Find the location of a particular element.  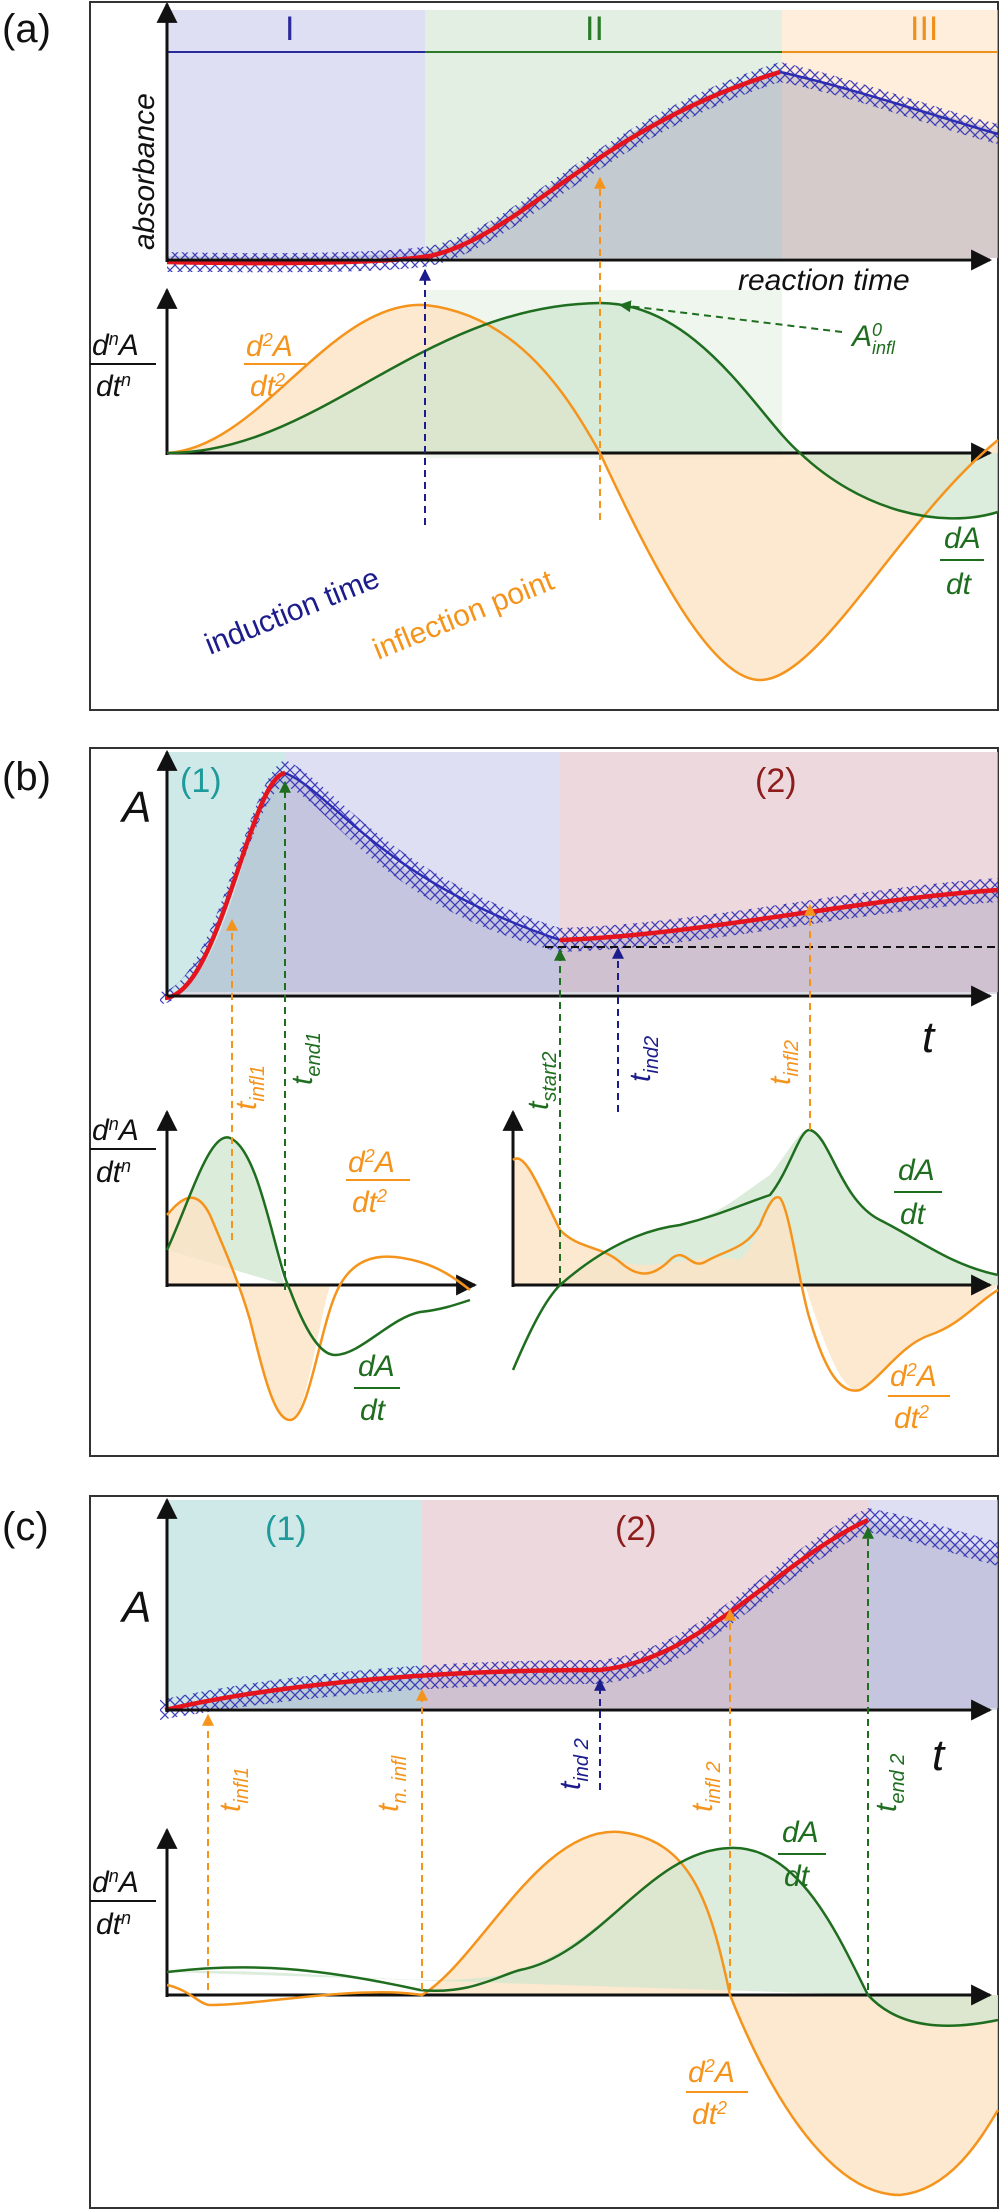

second-derivative-b-left is located at coordinates (318, 1309).